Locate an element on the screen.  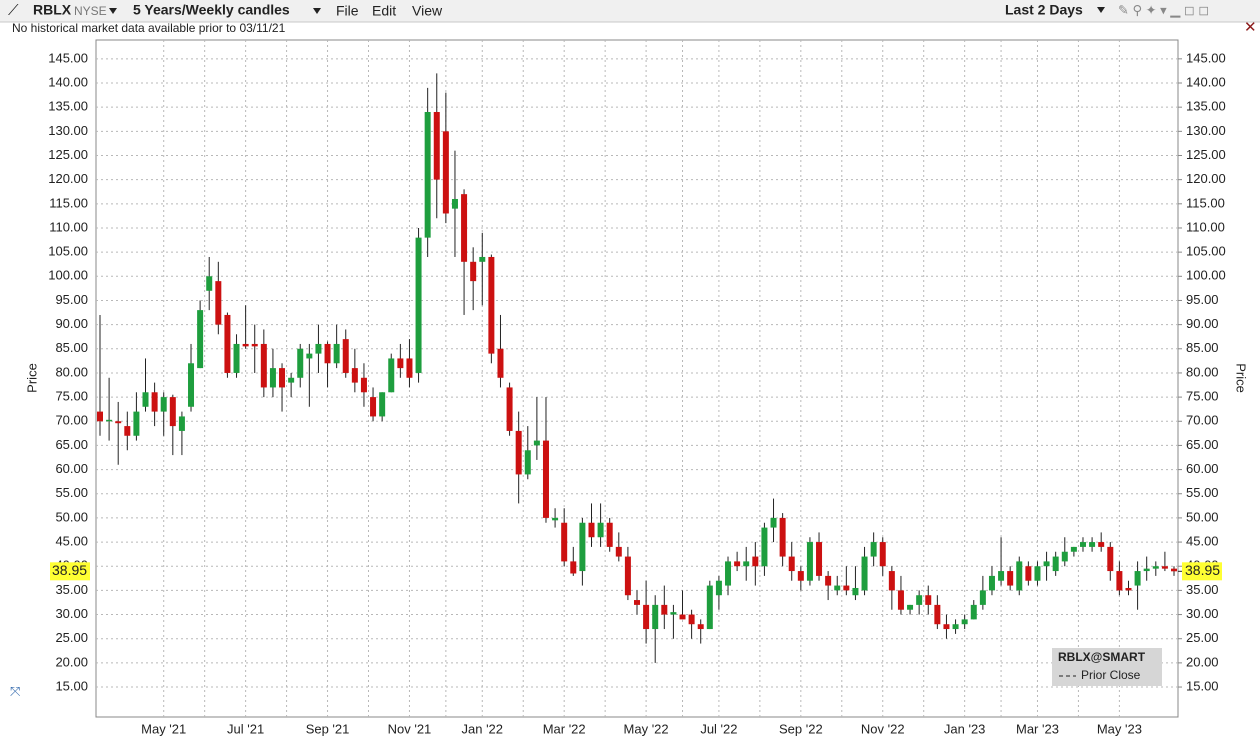
period: 5 Years/Weekly candles is located at coordinates (211, 10).